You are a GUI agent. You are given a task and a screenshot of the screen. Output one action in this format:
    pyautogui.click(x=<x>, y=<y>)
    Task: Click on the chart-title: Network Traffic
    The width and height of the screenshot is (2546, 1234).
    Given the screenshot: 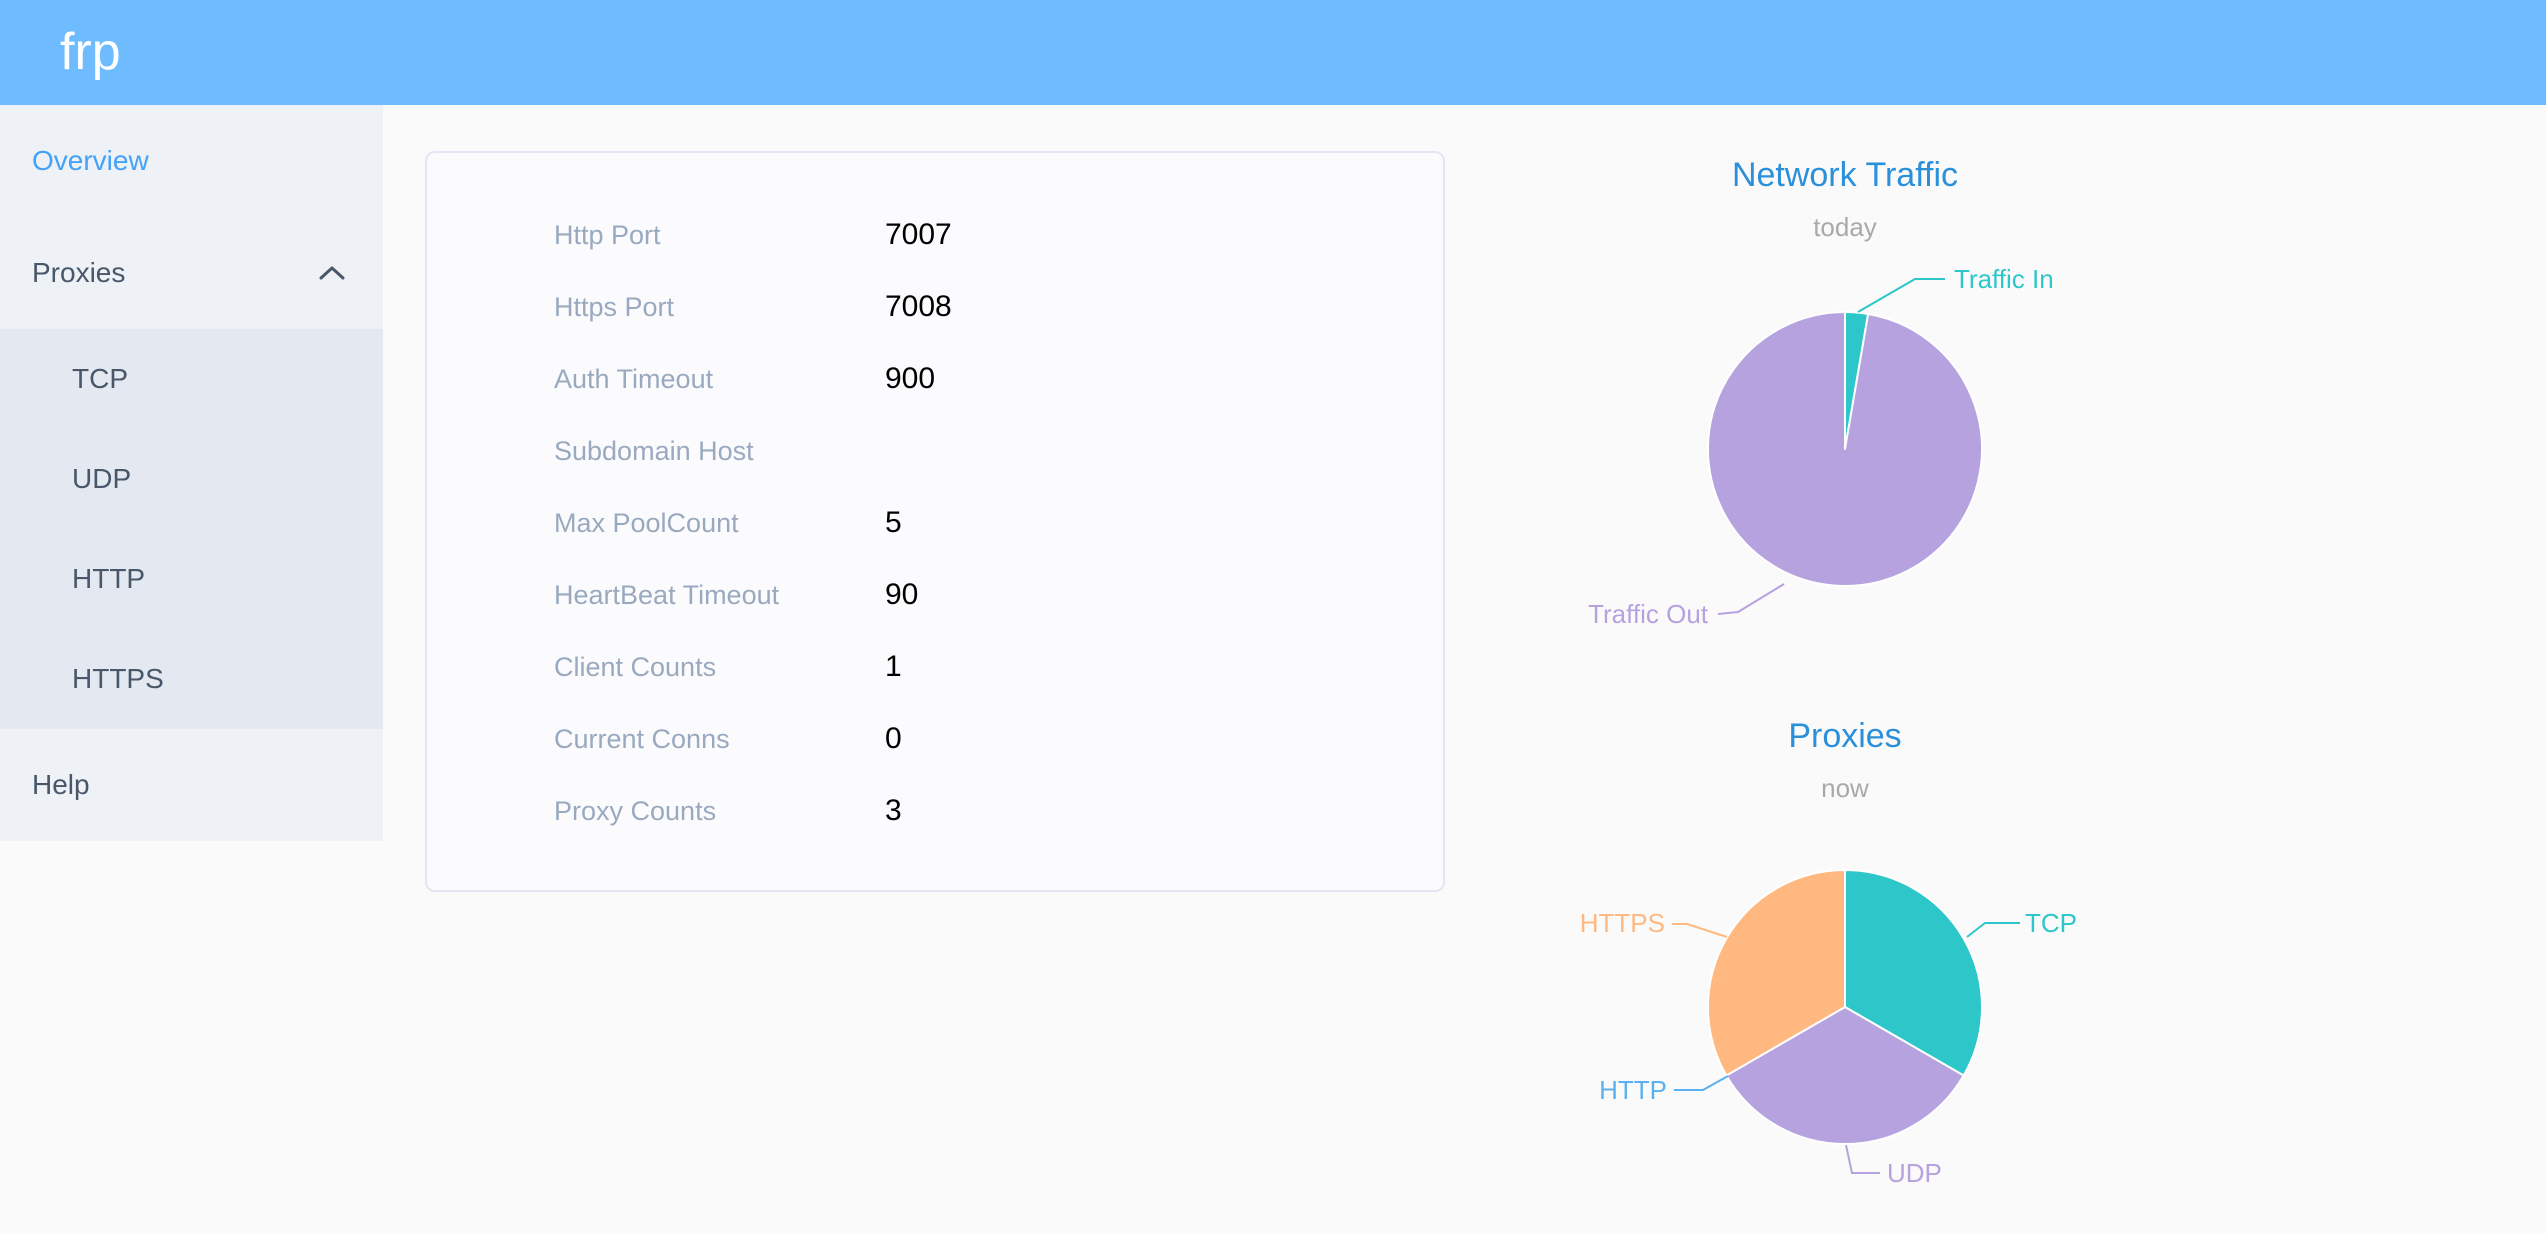 What is the action you would take?
    pyautogui.click(x=1845, y=175)
    